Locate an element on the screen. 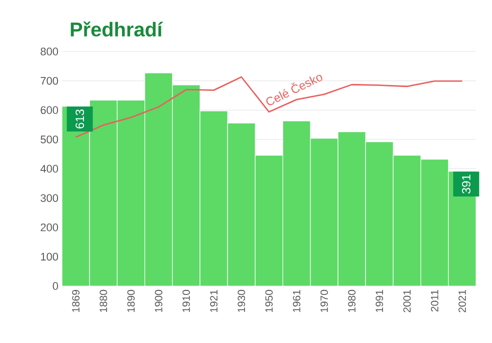 This screenshot has width=492, height=343. x-tick-label: 1950 is located at coordinates (269, 301).